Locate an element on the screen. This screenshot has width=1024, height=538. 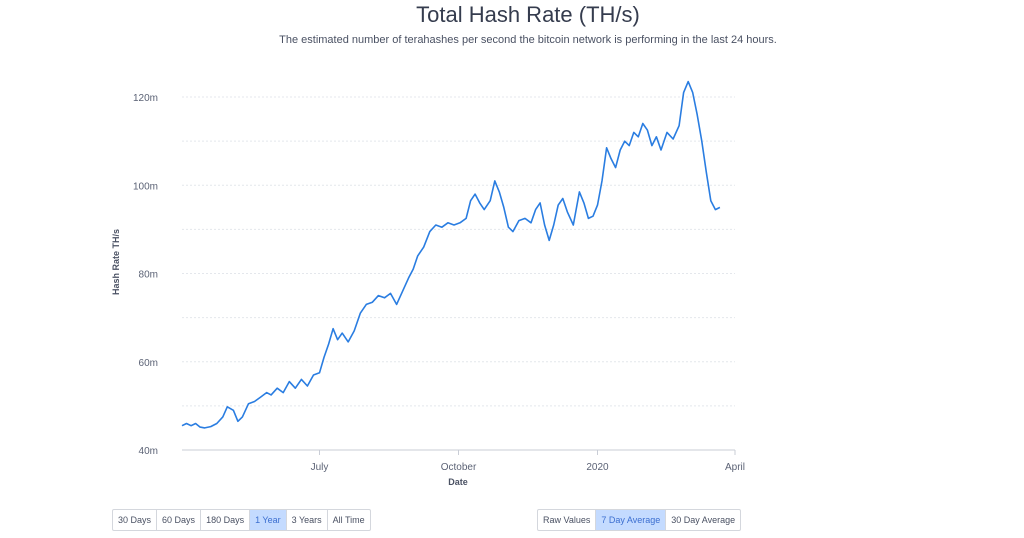
y-tick-label: 80m is located at coordinates (148, 275).